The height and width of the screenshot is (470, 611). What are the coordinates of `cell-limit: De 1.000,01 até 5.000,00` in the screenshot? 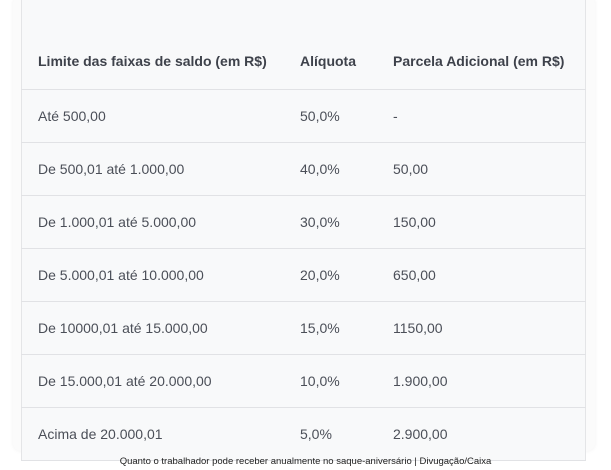 It's located at (117, 222).